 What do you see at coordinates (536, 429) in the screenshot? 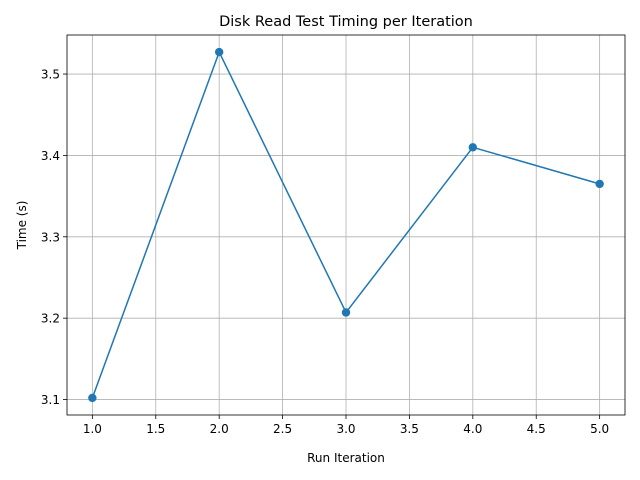
I see `x-tick-label: 4.5` at bounding box center [536, 429].